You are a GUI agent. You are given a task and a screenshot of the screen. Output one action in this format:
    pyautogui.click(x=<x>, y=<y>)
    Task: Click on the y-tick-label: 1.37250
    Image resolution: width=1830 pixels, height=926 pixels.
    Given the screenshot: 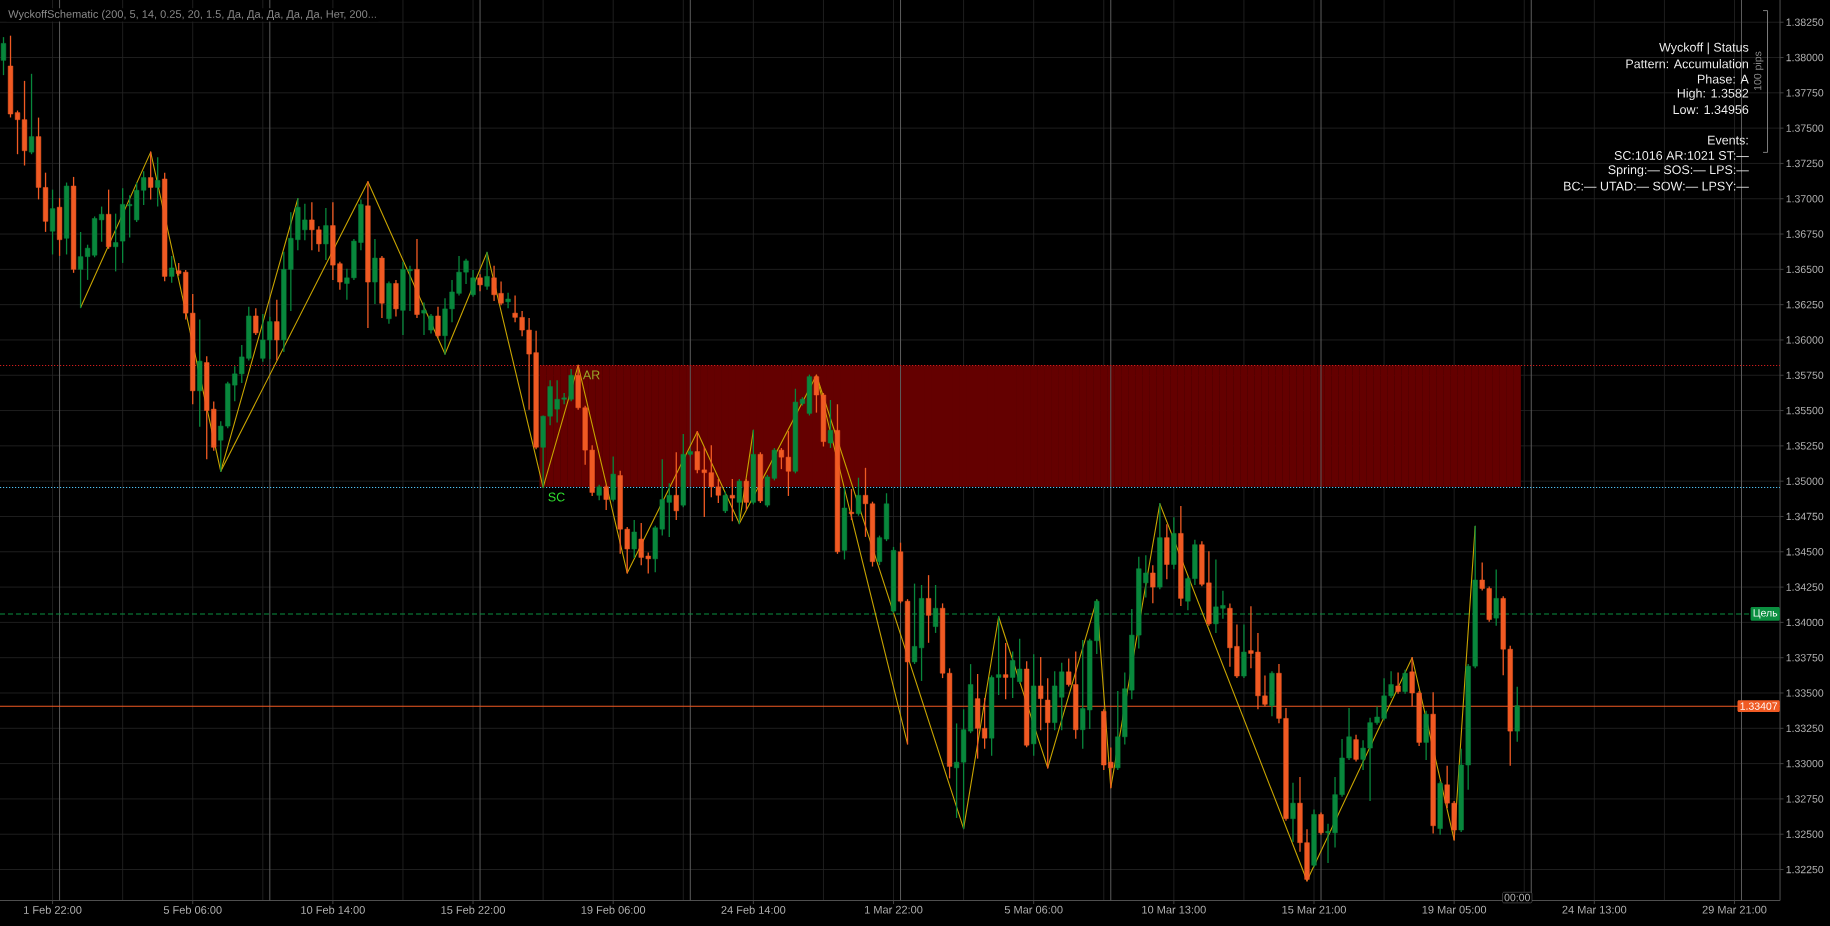 What is the action you would take?
    pyautogui.click(x=1805, y=163)
    